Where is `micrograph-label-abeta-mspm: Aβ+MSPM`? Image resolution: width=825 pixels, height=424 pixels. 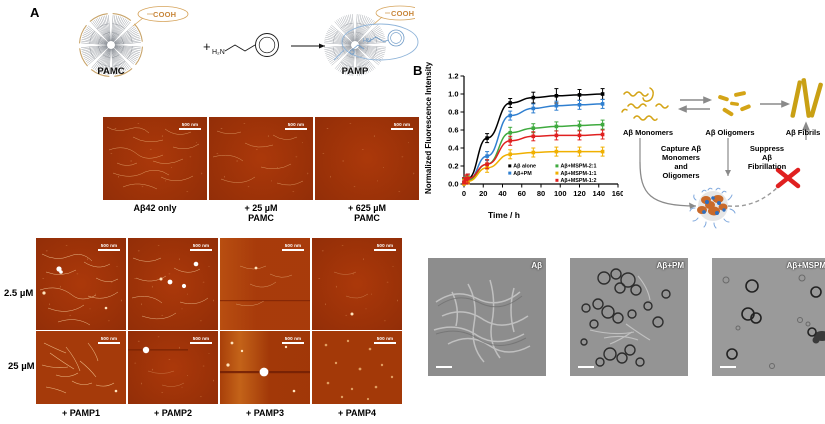 micrograph-label-abeta-mspm: Aβ+MSPM is located at coordinates (805, 265).